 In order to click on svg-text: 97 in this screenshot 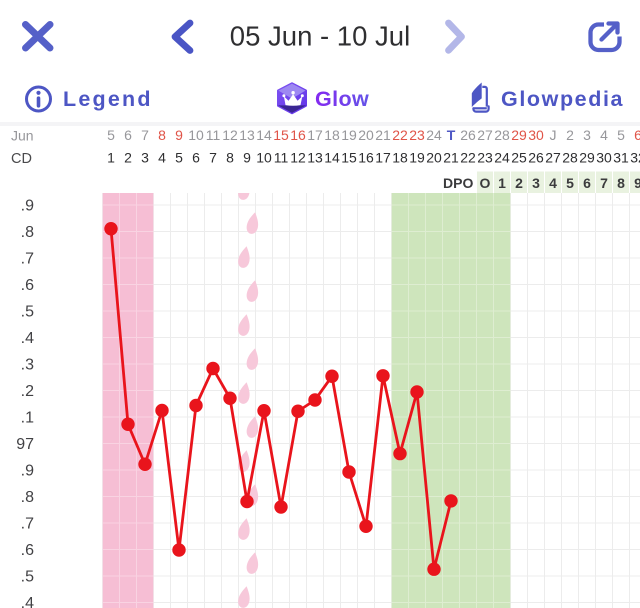, I will do `click(25, 444)`.